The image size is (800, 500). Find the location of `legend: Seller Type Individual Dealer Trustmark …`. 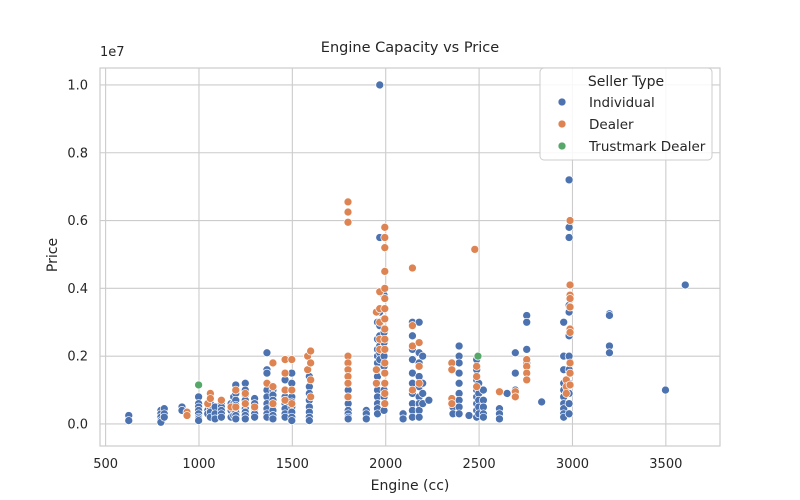

legend: Seller Type Individual Dealer Trustmark … is located at coordinates (626, 114).